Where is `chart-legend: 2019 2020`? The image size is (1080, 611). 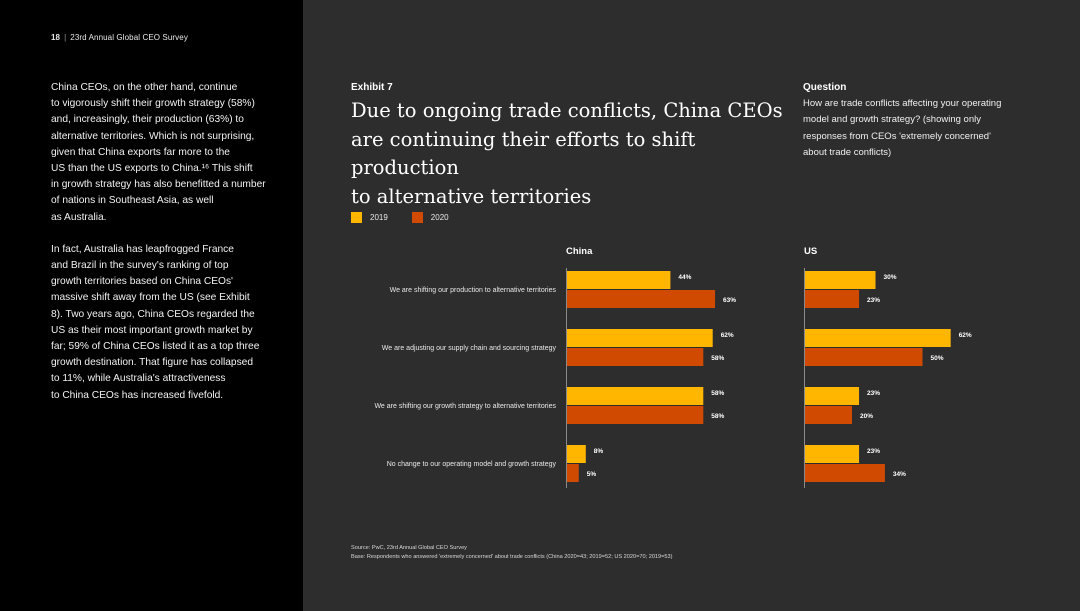 chart-legend: 2019 2020 is located at coordinates (400, 217).